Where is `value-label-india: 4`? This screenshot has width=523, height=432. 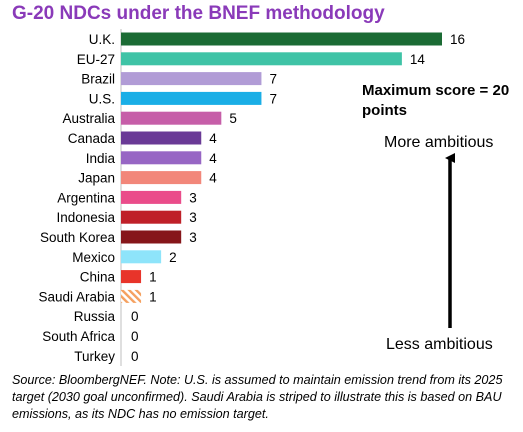
value-label-india: 4 is located at coordinates (213, 158).